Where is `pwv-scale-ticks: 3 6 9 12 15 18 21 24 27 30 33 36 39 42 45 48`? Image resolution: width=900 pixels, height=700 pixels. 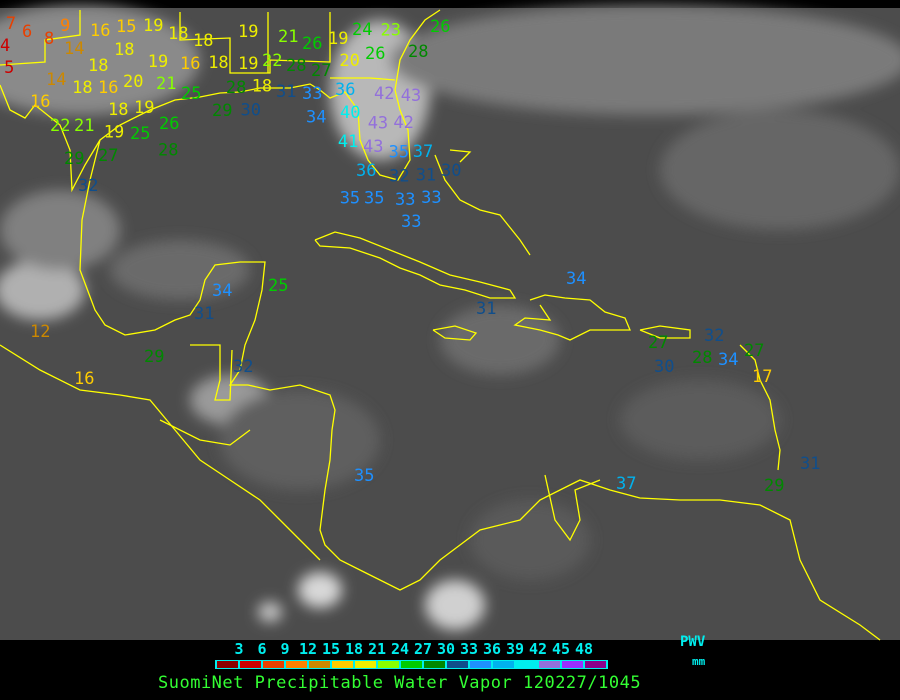
pwv-scale-ticks: 3 6 9 12 15 18 21 24 27 30 33 36 39 42 45 48 is located at coordinates (413, 649).